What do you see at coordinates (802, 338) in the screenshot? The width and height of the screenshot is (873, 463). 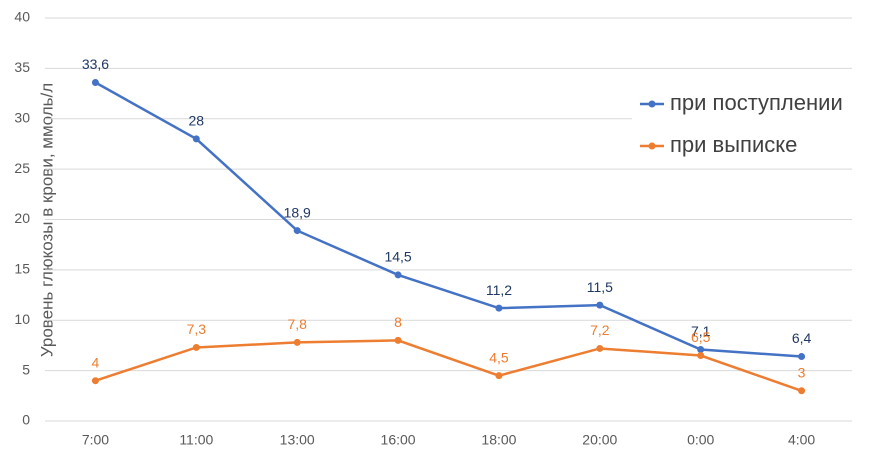 I see `data-label: 6,4` at bounding box center [802, 338].